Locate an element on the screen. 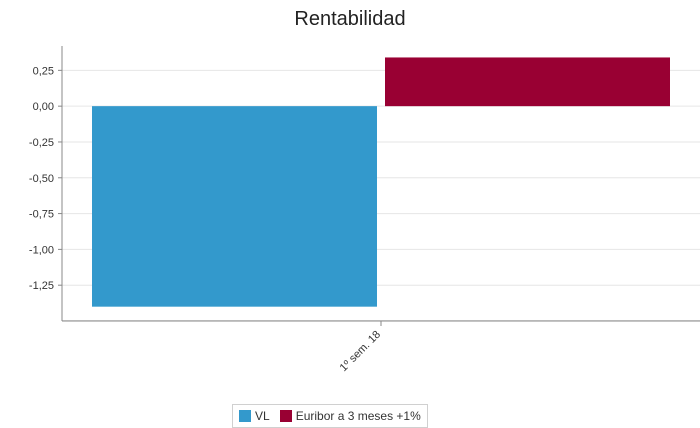 This screenshot has height=428, width=700. y-tick-label: -0,25 is located at coordinates (41, 143).